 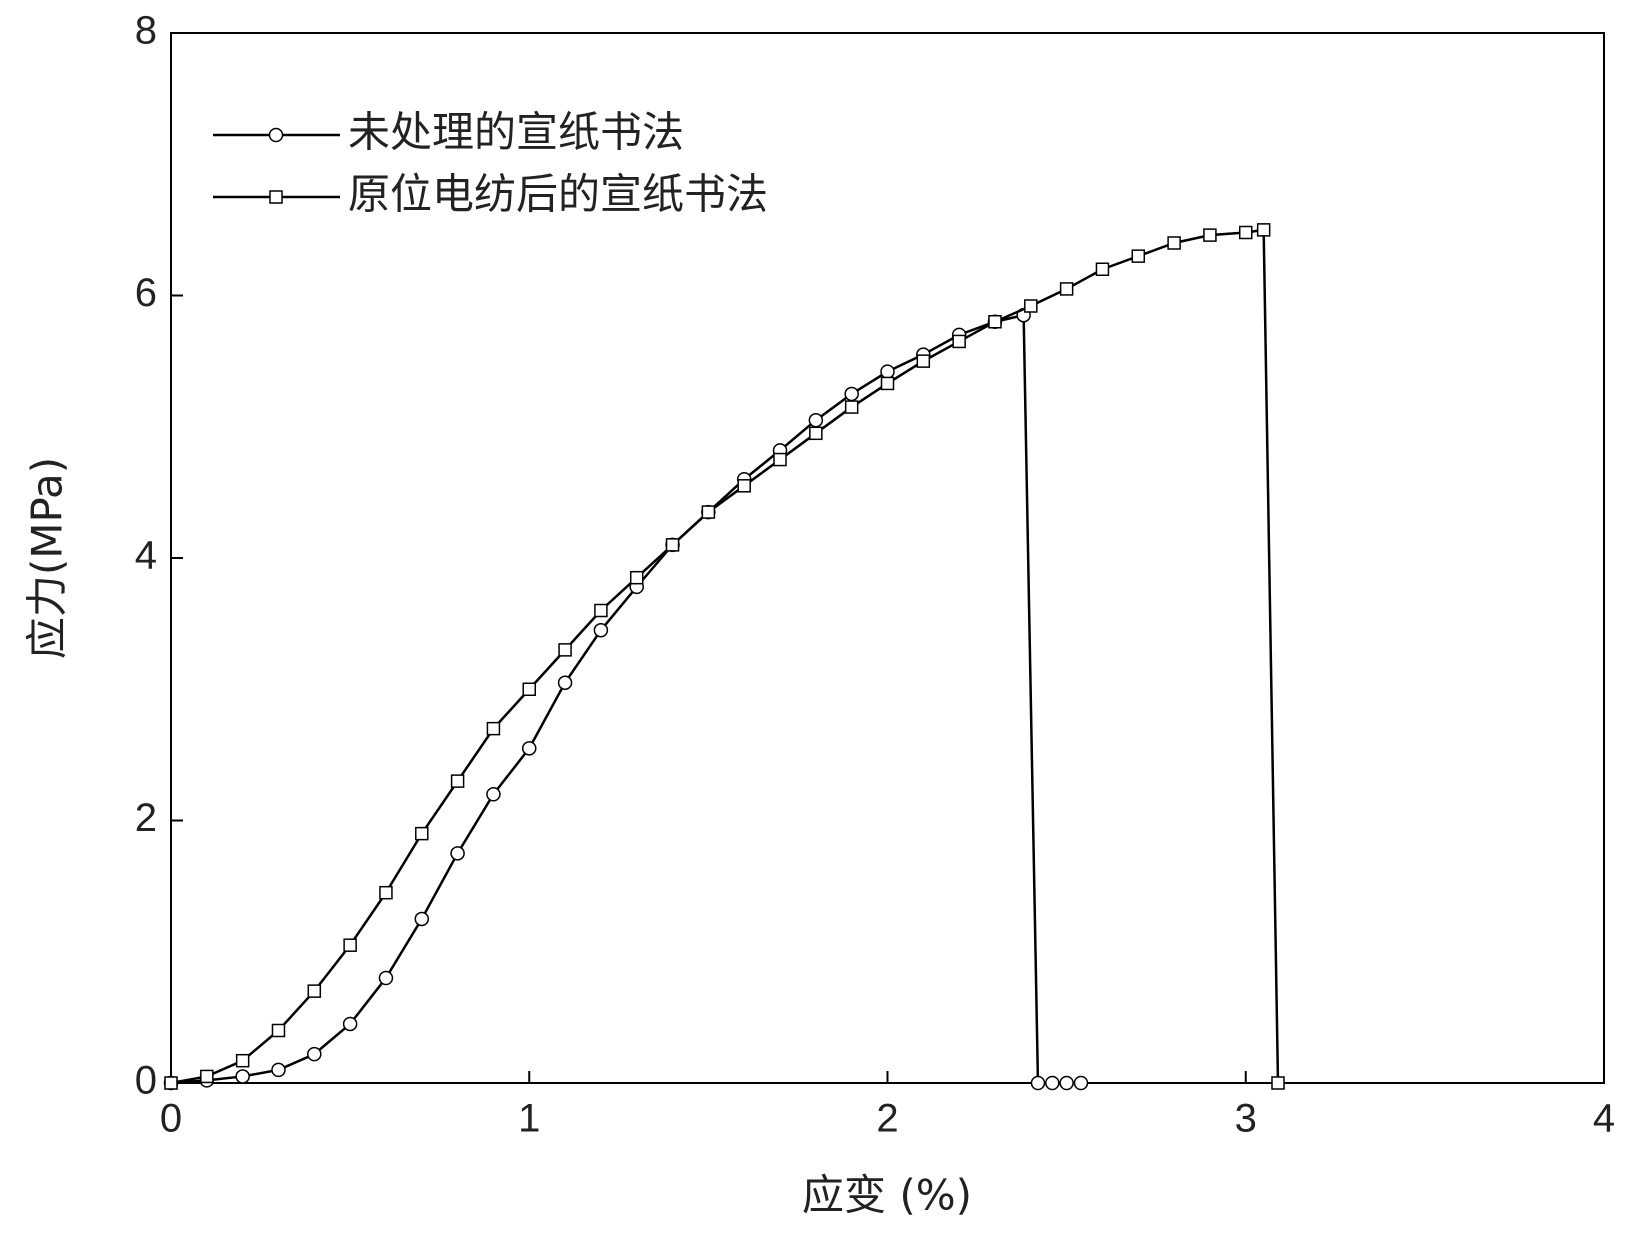 I want to click on x-tick-label: 1, so click(x=529, y=1119).